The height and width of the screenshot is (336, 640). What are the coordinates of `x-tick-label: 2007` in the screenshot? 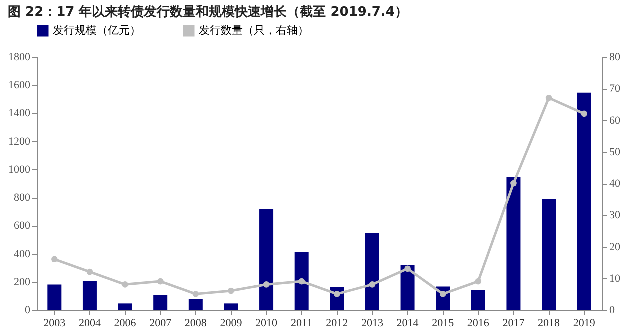 It's located at (161, 324).